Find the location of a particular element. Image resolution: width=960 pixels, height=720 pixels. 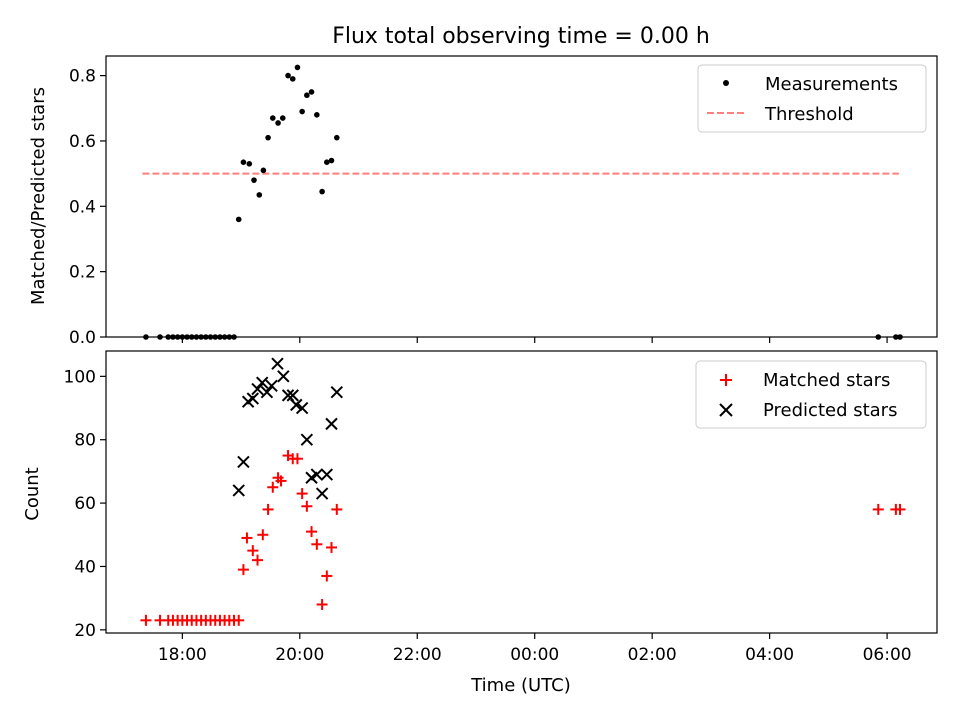

x-tick-label: 22:00 is located at coordinates (417, 655).